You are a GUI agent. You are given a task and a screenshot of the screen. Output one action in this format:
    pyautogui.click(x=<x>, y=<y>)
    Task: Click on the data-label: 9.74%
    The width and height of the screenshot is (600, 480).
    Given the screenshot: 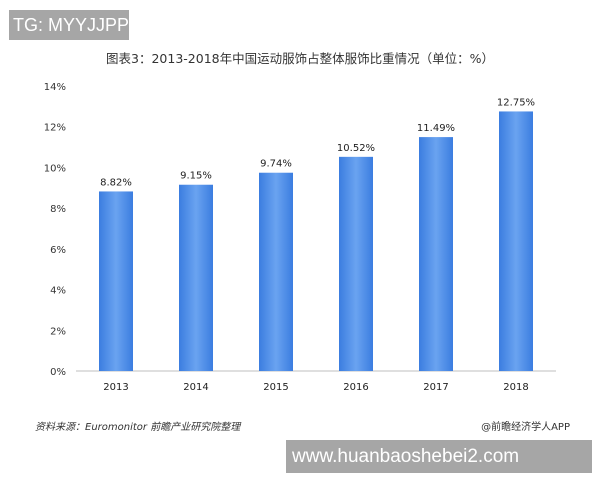 What is the action you would take?
    pyautogui.click(x=276, y=164)
    